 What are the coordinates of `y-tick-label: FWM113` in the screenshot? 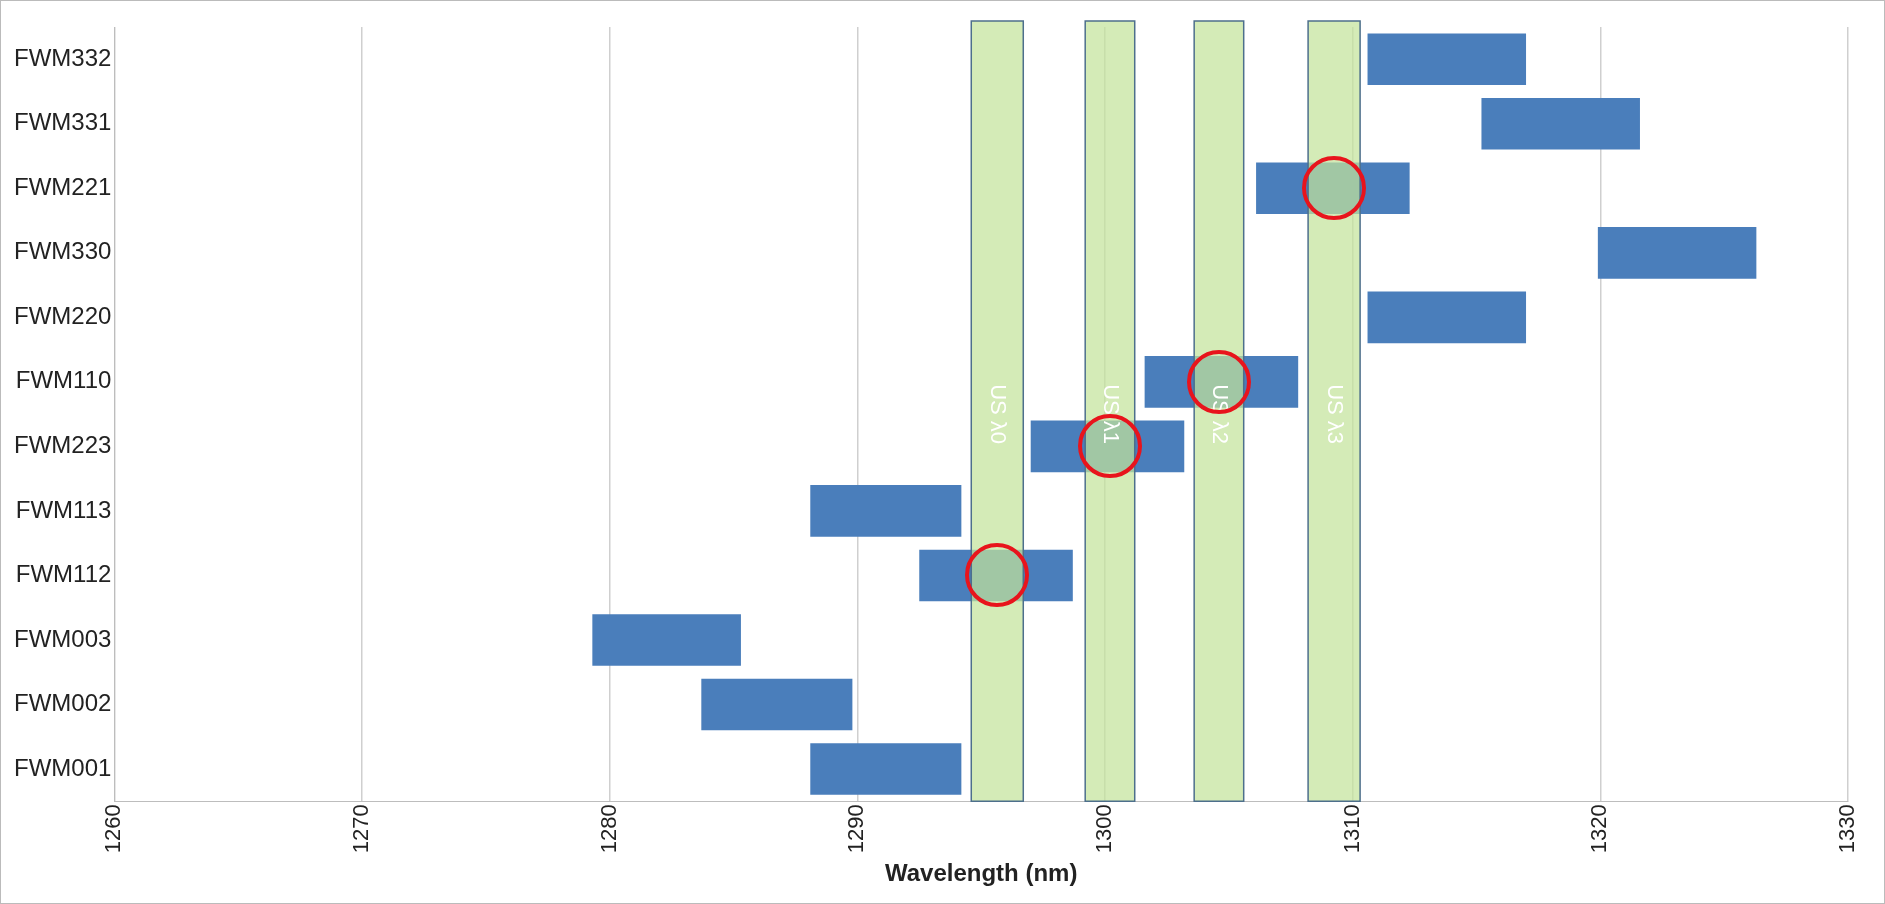 It's located at (63, 509).